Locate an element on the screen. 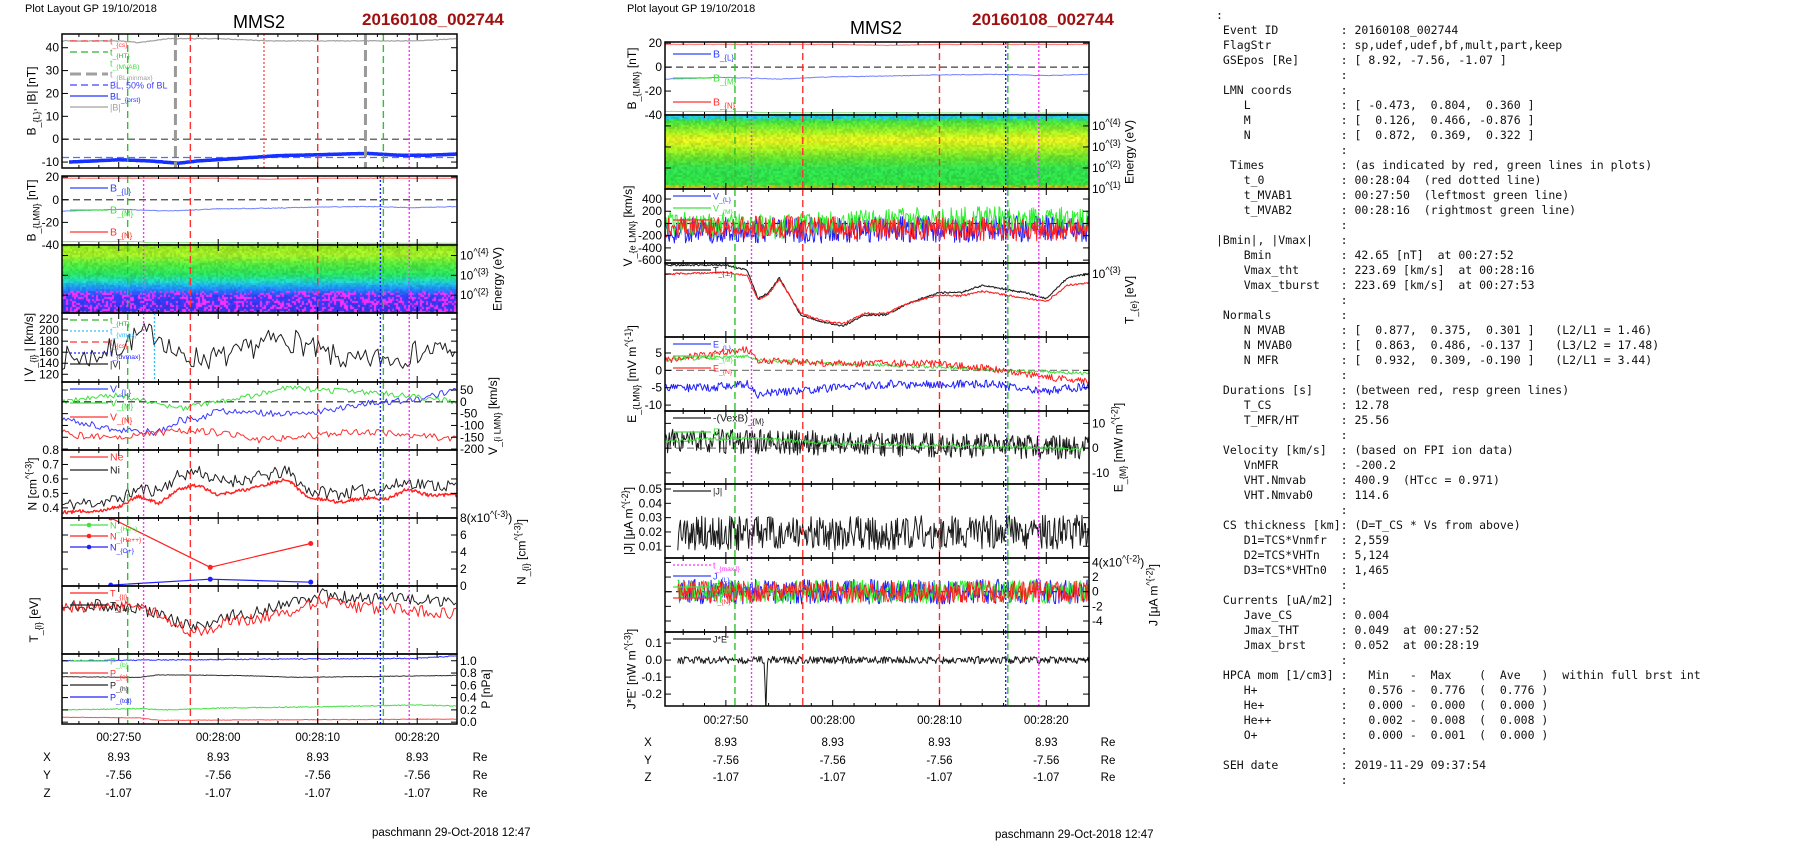 The image size is (1804, 841). y-axis-label: J*E' [nW m^{-3}] is located at coordinates (631, 669).